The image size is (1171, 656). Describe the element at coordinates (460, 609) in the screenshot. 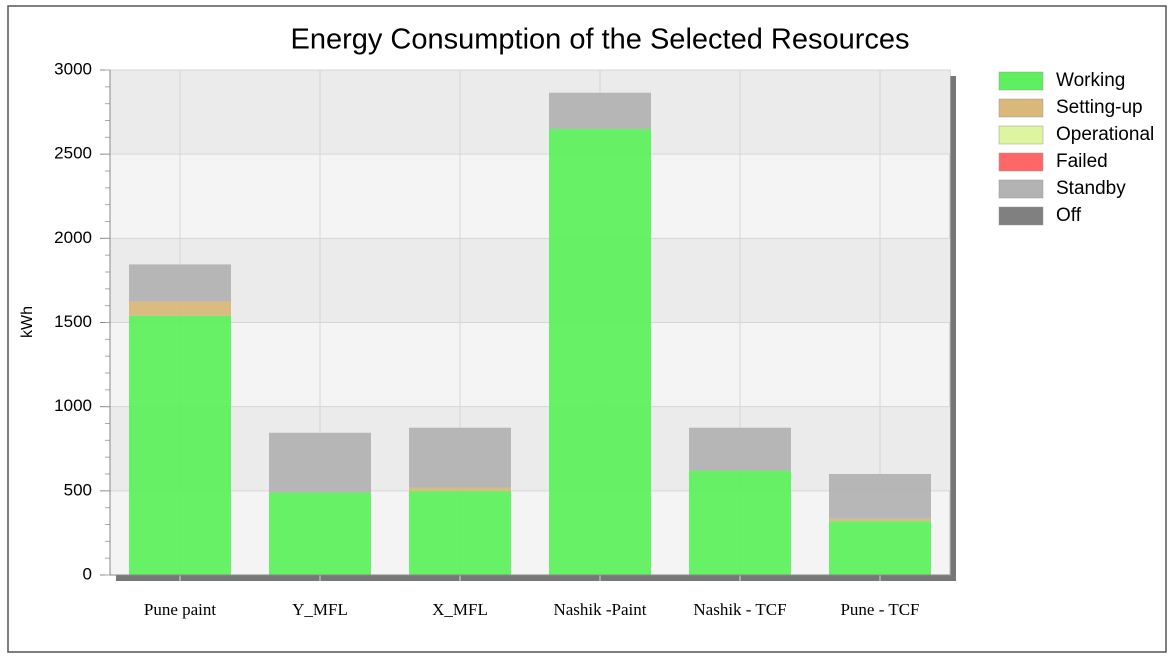

I see `x-tick-label: X_MFL` at that location.